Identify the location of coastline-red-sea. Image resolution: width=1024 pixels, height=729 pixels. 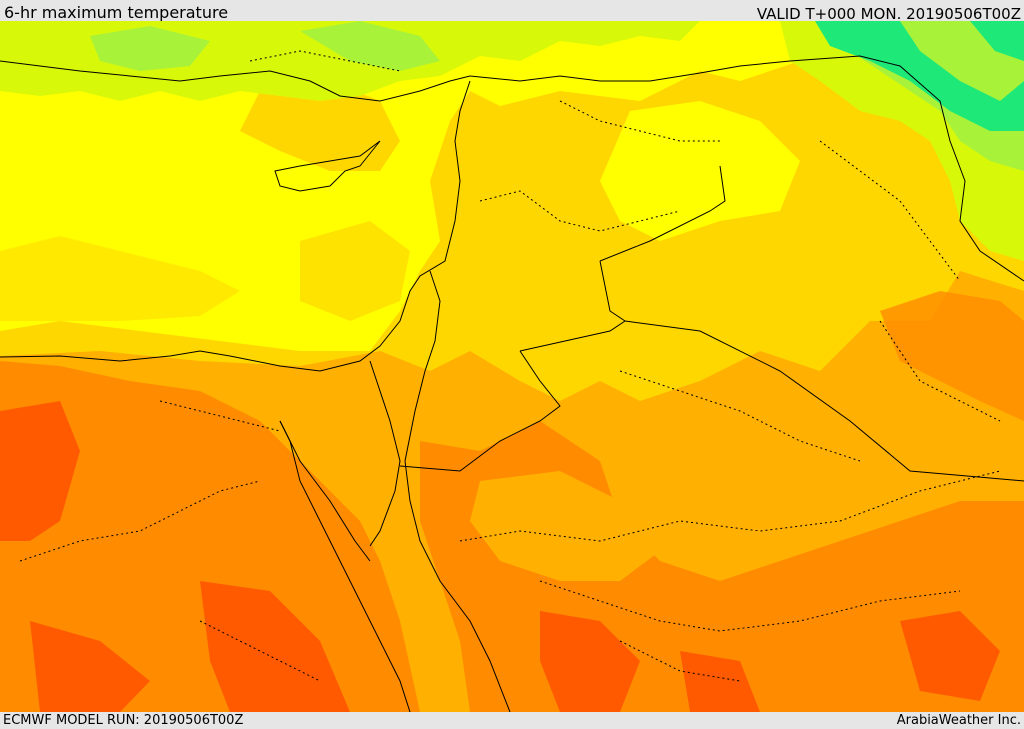
(345, 566).